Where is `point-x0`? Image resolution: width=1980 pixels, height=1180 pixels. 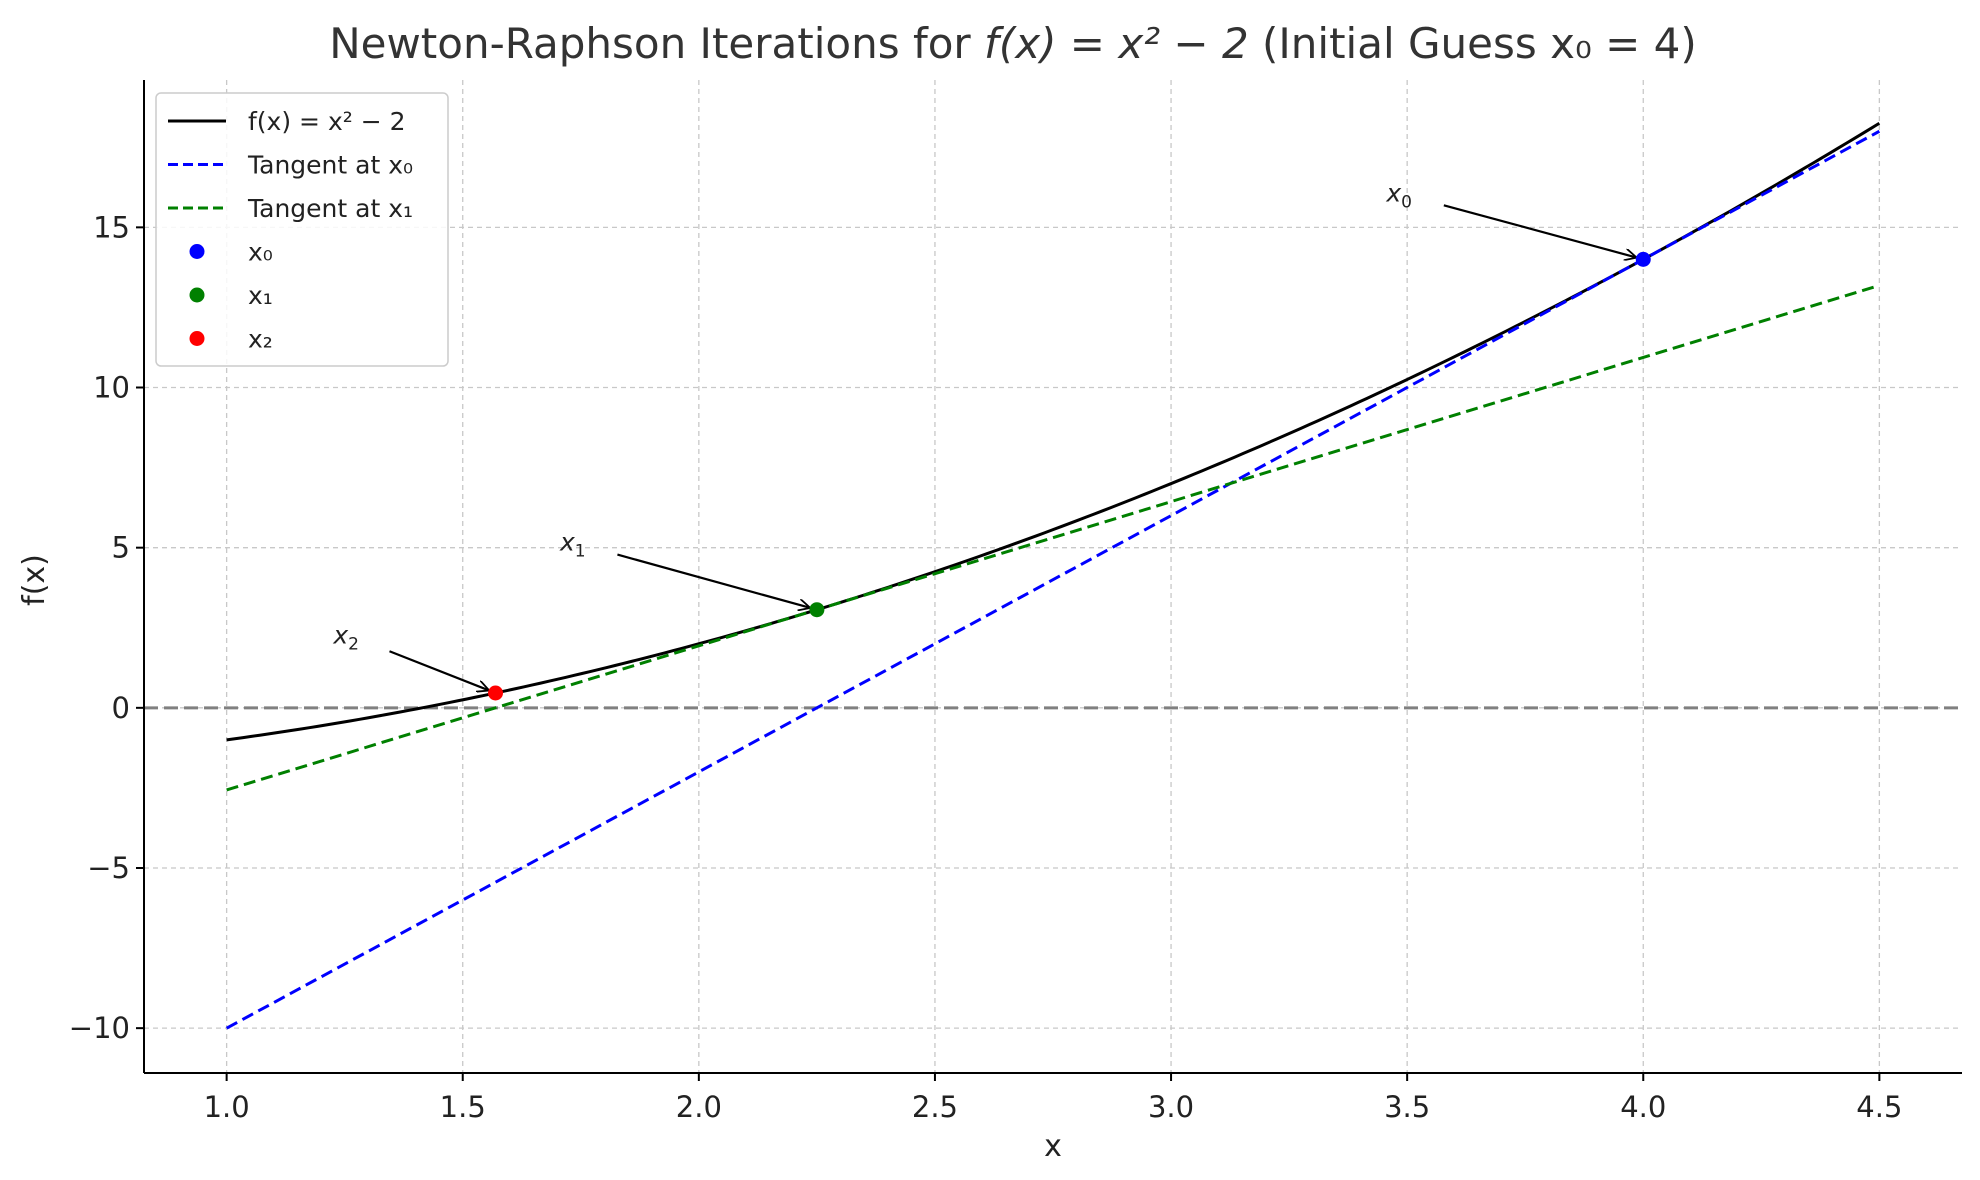 point-x0 is located at coordinates (1643, 259).